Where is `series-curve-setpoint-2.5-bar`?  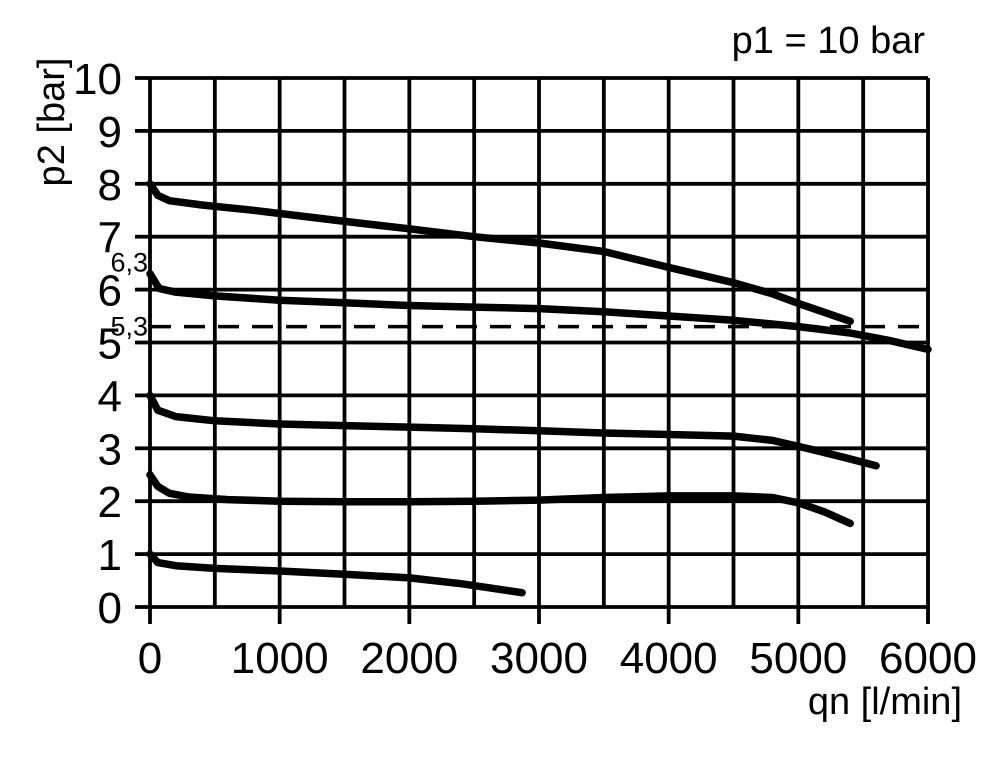 series-curve-setpoint-2.5-bar is located at coordinates (500, 499).